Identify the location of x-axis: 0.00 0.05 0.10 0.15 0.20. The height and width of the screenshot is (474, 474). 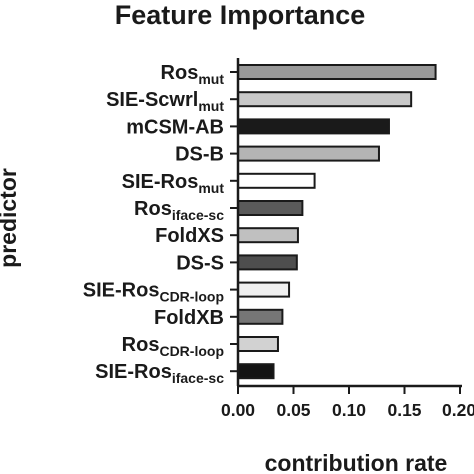
(347, 402).